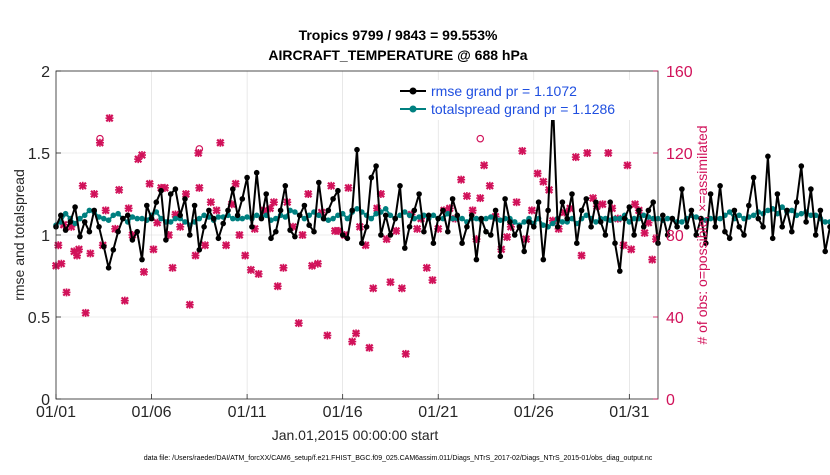 This screenshot has width=830, height=475. I want to click on y-left-tick-label: 0, so click(45, 400).